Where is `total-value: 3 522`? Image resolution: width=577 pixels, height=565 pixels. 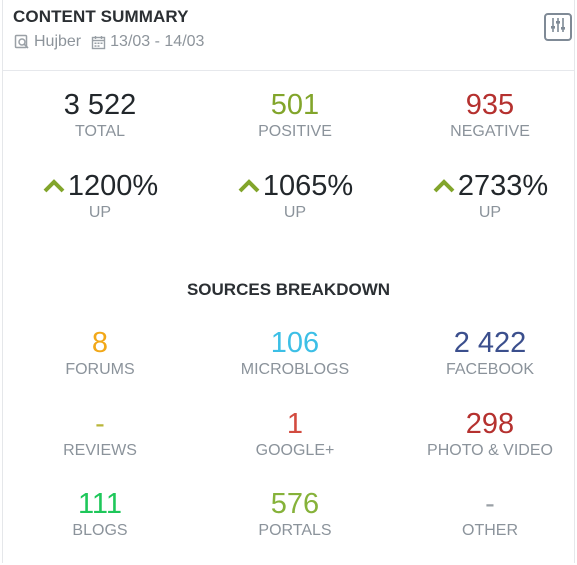 total-value: 3 522 is located at coordinates (100, 105).